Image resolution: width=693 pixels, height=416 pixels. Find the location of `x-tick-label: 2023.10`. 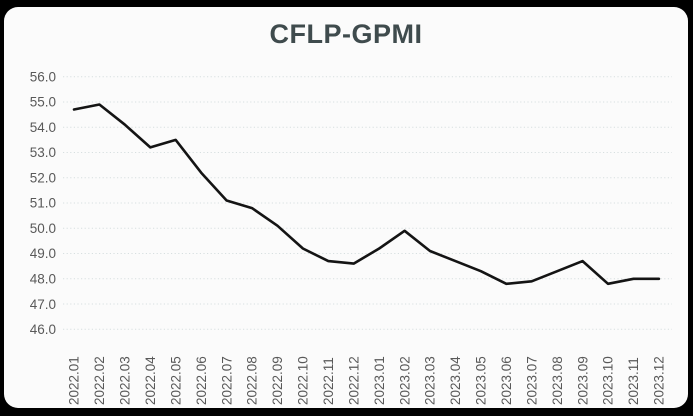

x-tick-label: 2023.10 is located at coordinates (608, 380).